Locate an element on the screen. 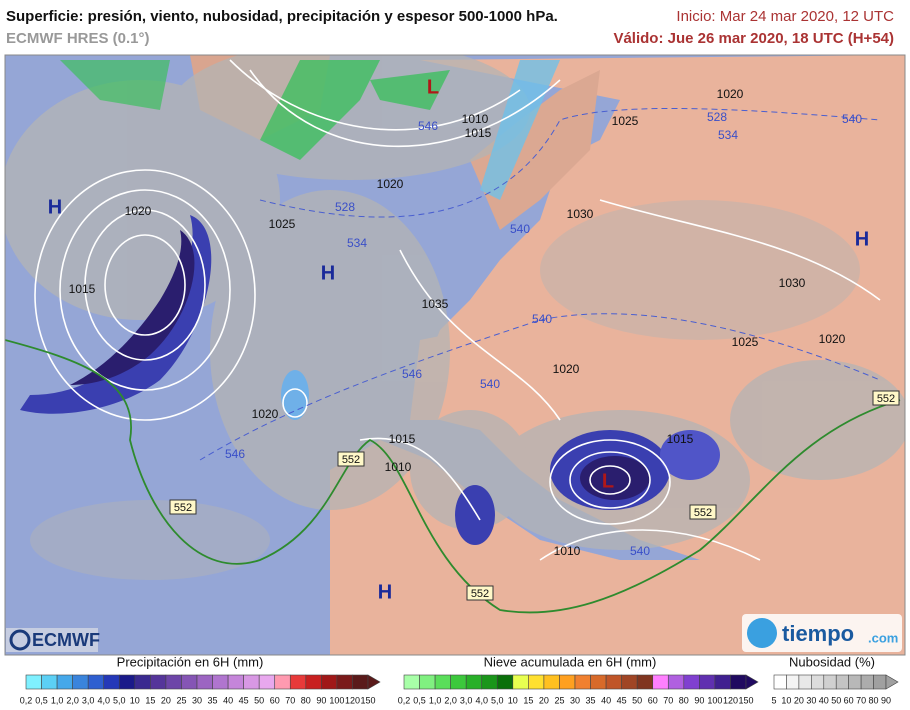 This screenshot has height=710, width=910. thickness-label: 534 is located at coordinates (728, 135).